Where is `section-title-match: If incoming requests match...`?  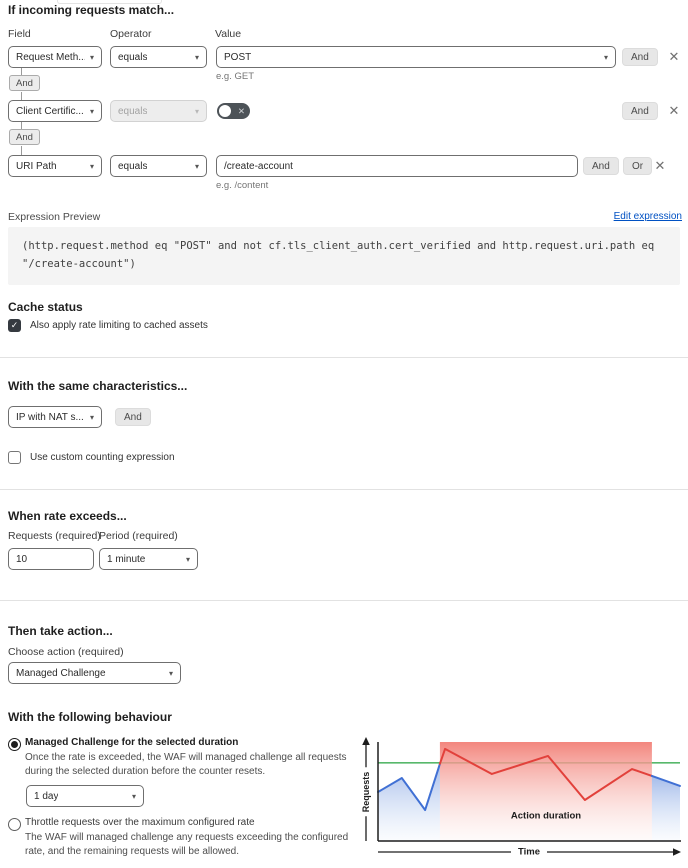 section-title-match: If incoming requests match... is located at coordinates (91, 10).